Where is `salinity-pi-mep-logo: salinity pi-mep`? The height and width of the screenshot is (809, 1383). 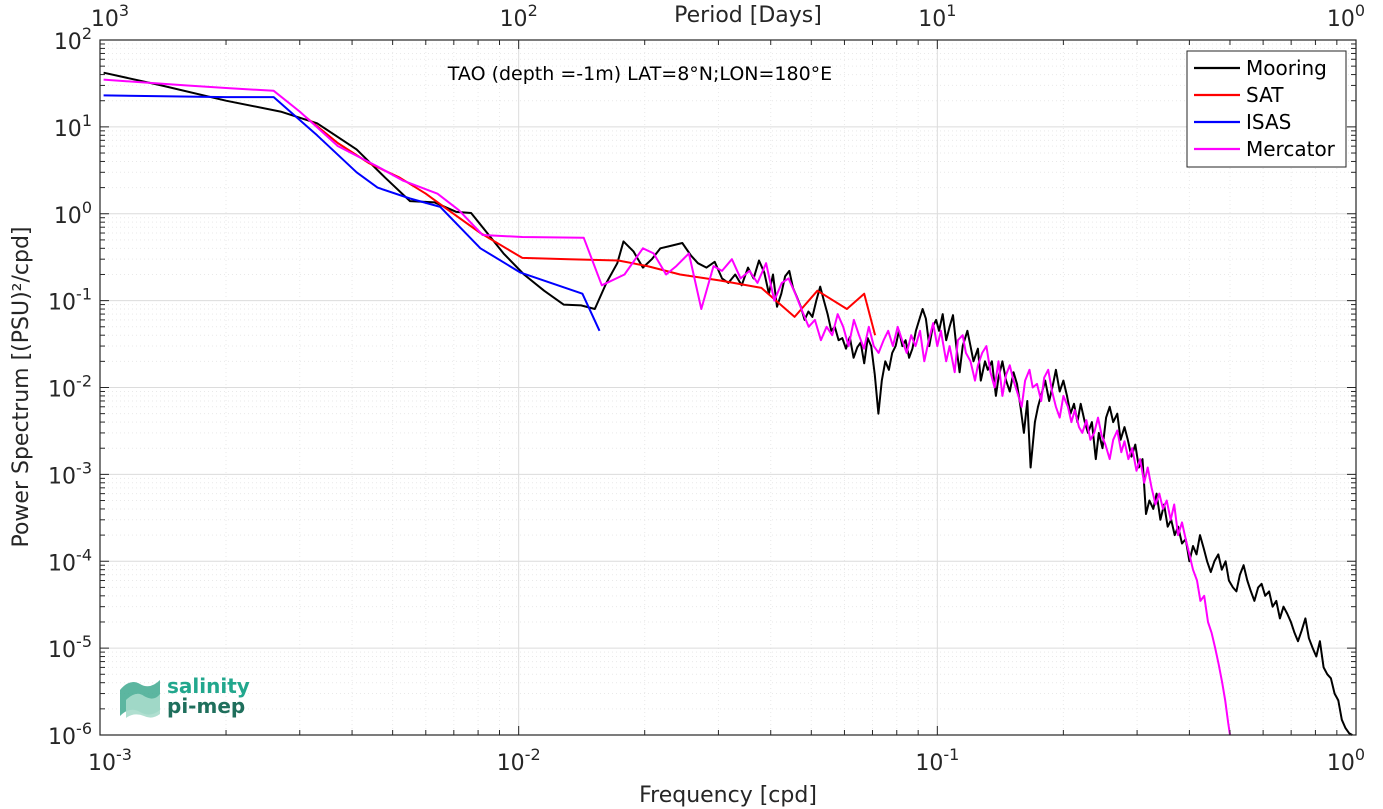 salinity-pi-mep-logo: salinity pi-mep is located at coordinates (185, 696).